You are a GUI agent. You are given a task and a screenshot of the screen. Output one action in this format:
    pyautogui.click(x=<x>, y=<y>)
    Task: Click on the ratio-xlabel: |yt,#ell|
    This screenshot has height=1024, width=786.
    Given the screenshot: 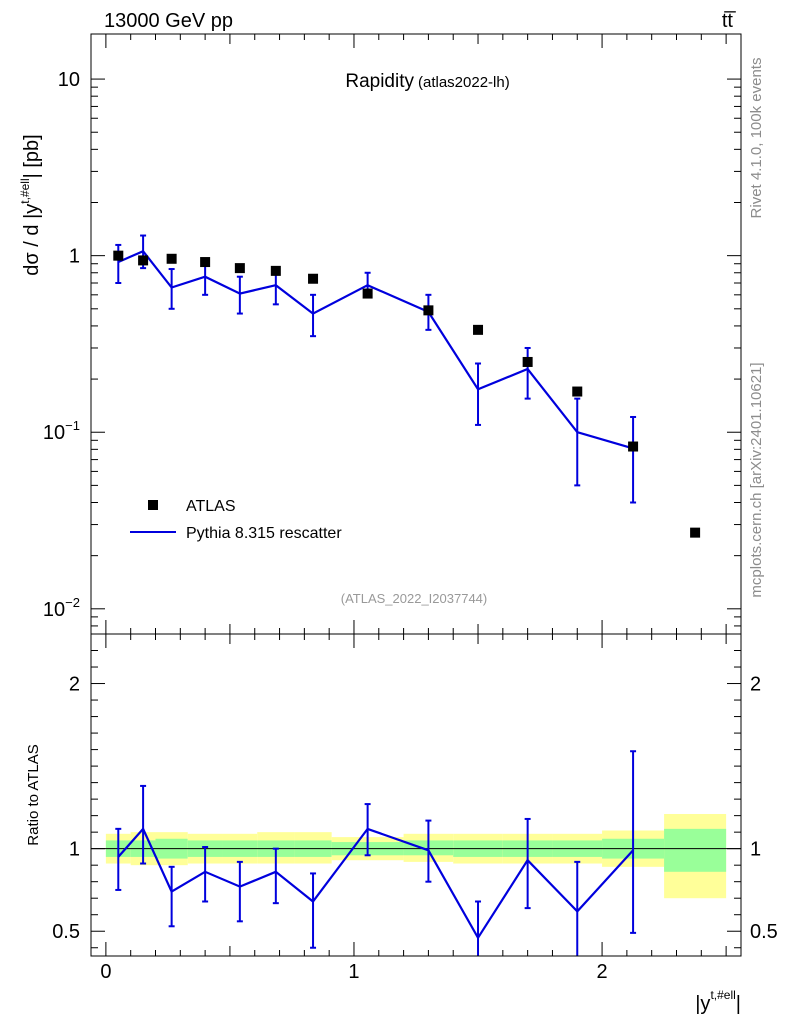 What is the action you would take?
    pyautogui.click(x=718, y=1001)
    